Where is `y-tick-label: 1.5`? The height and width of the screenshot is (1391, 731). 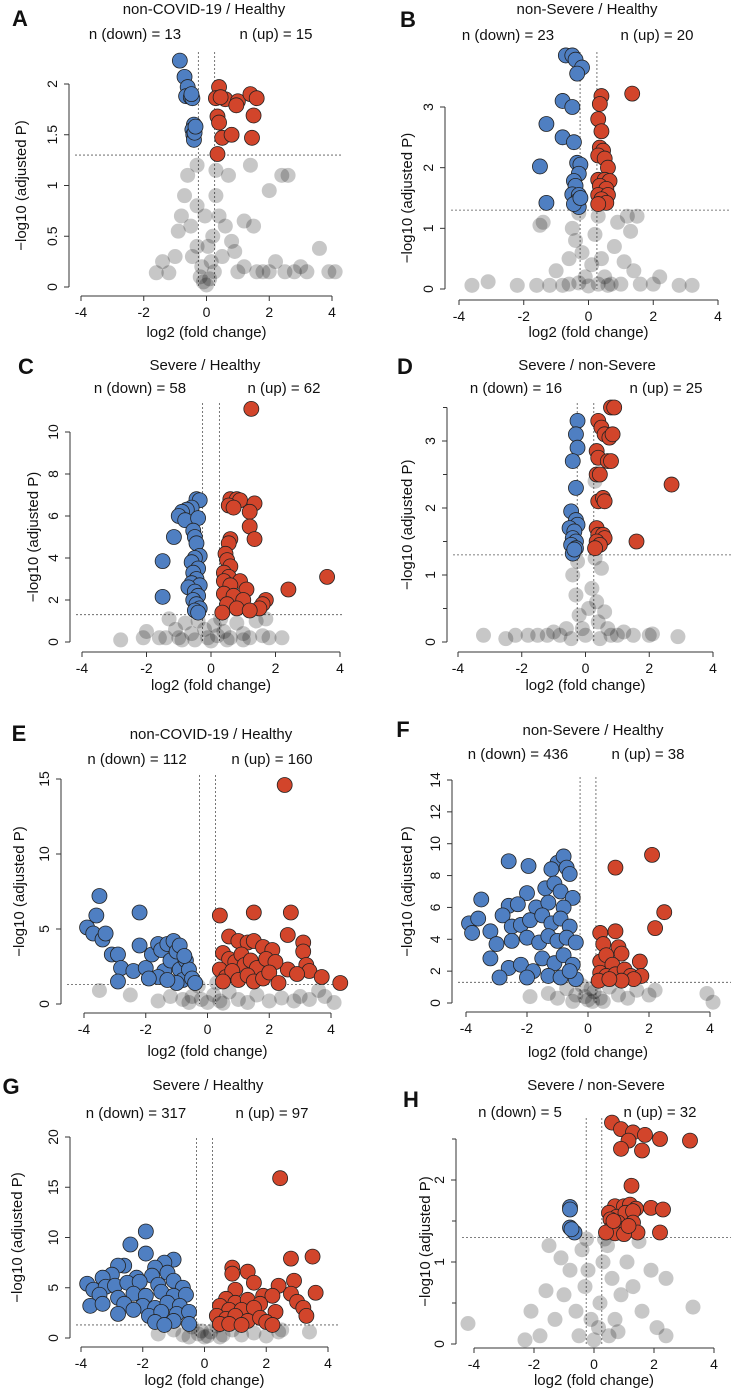
y-tick-label: 1.5 is located at coordinates (52, 135).